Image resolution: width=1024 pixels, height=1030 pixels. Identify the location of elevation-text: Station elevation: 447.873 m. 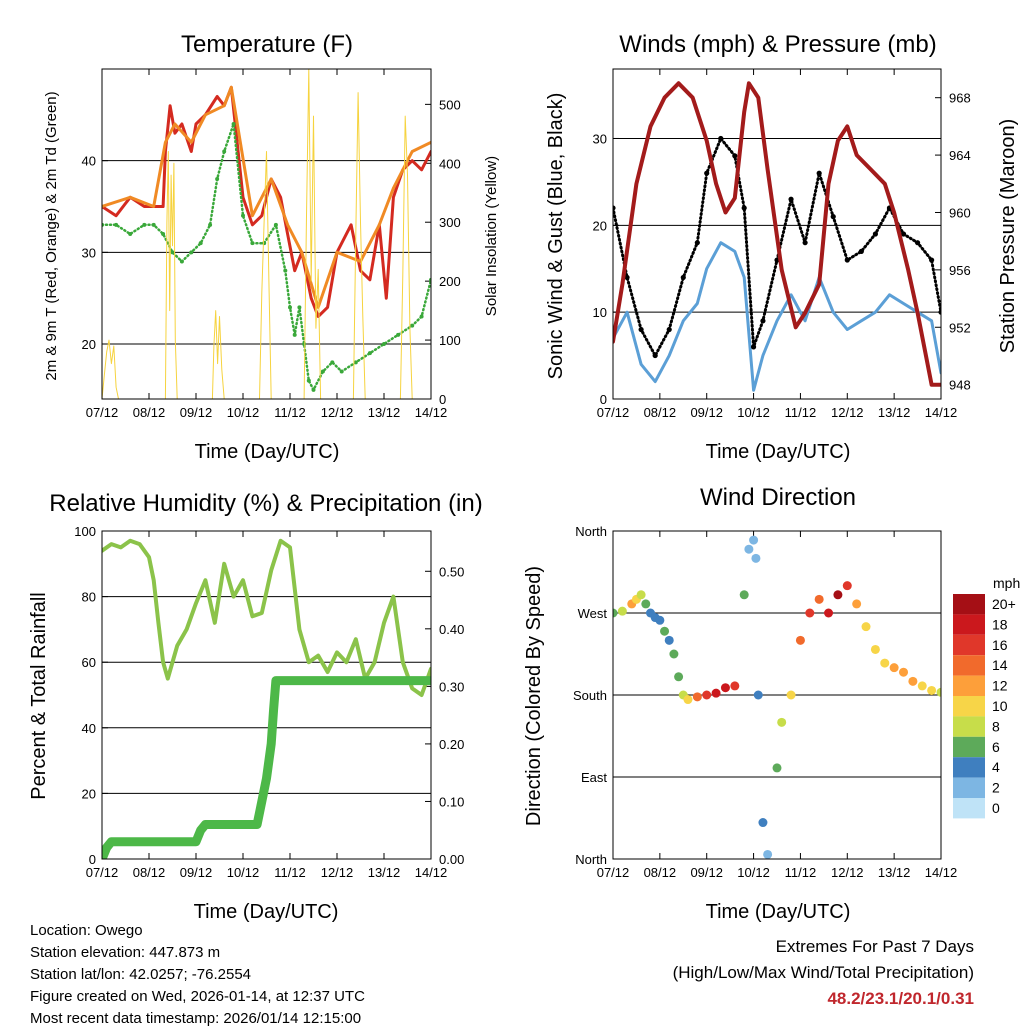
(125, 952).